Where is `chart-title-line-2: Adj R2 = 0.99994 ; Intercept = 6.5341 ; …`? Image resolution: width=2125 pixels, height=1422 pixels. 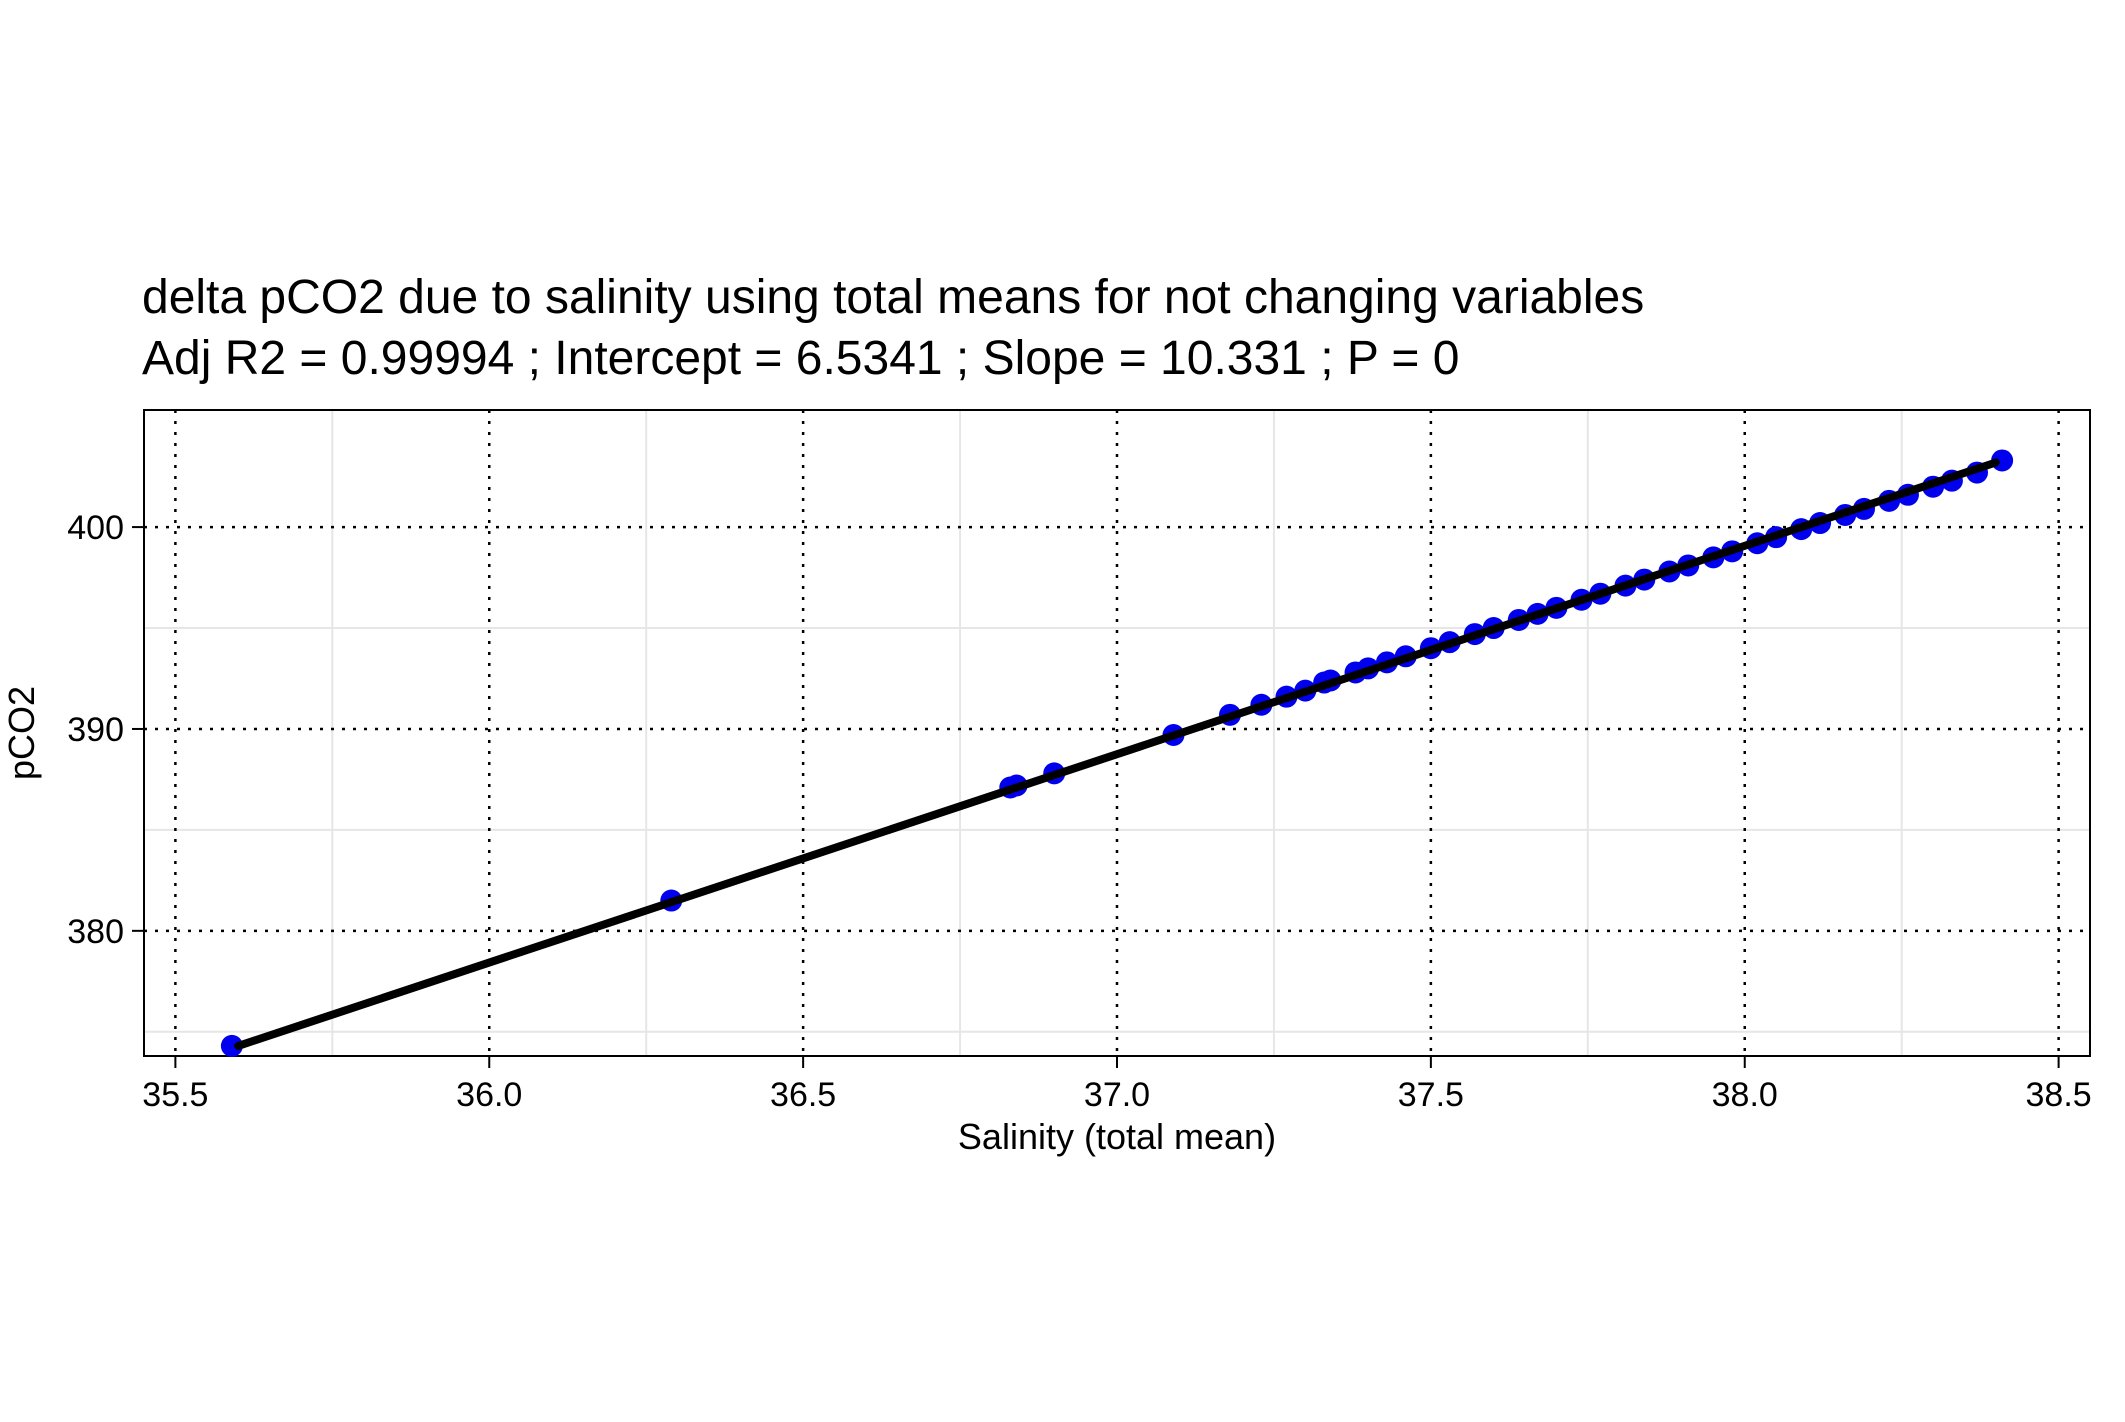 chart-title-line-2: Adj R2 = 0.99994 ; Intercept = 6.5341 ; … is located at coordinates (800, 358).